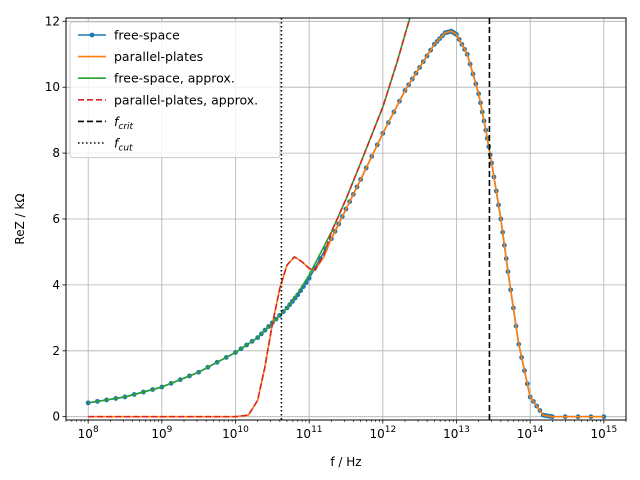 This screenshot has width=640, height=480. What do you see at coordinates (170, 430) in the screenshot?
I see `x-tick-exponent: 9` at bounding box center [170, 430].